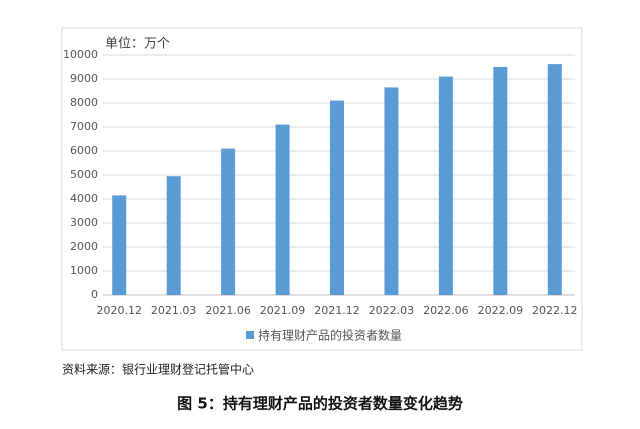 This screenshot has height=429, width=640. I want to click on x-tick-label: 2020.12, so click(119, 310).